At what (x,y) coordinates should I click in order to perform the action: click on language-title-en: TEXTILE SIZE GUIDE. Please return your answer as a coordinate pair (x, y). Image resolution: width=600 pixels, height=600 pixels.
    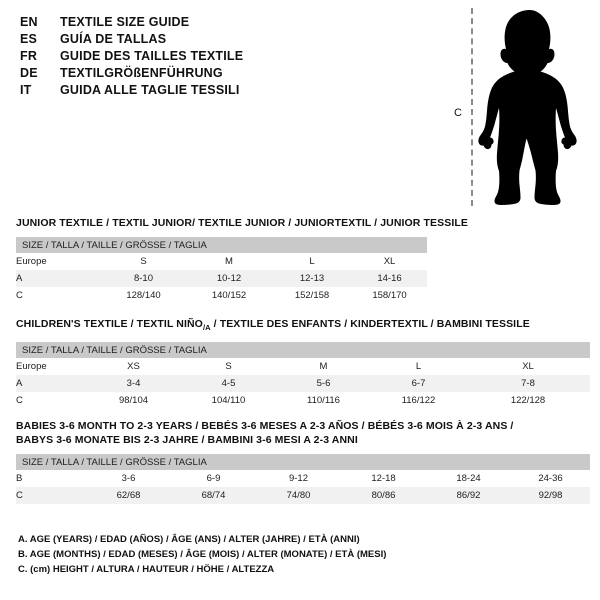
    Looking at the image, I should click on (125, 22).